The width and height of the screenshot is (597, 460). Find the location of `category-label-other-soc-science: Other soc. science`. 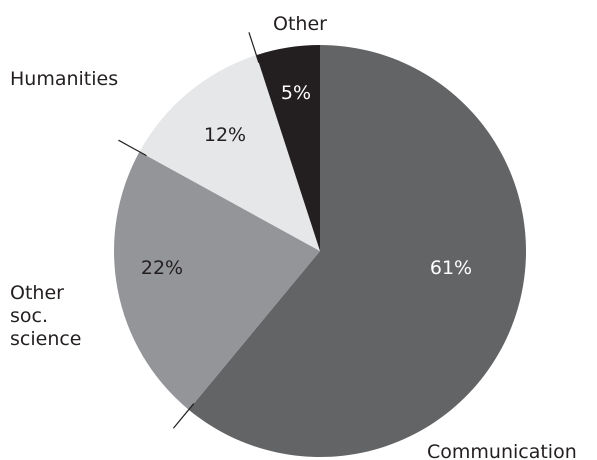

category-label-other-soc-science: Other soc. science is located at coordinates (46, 316).